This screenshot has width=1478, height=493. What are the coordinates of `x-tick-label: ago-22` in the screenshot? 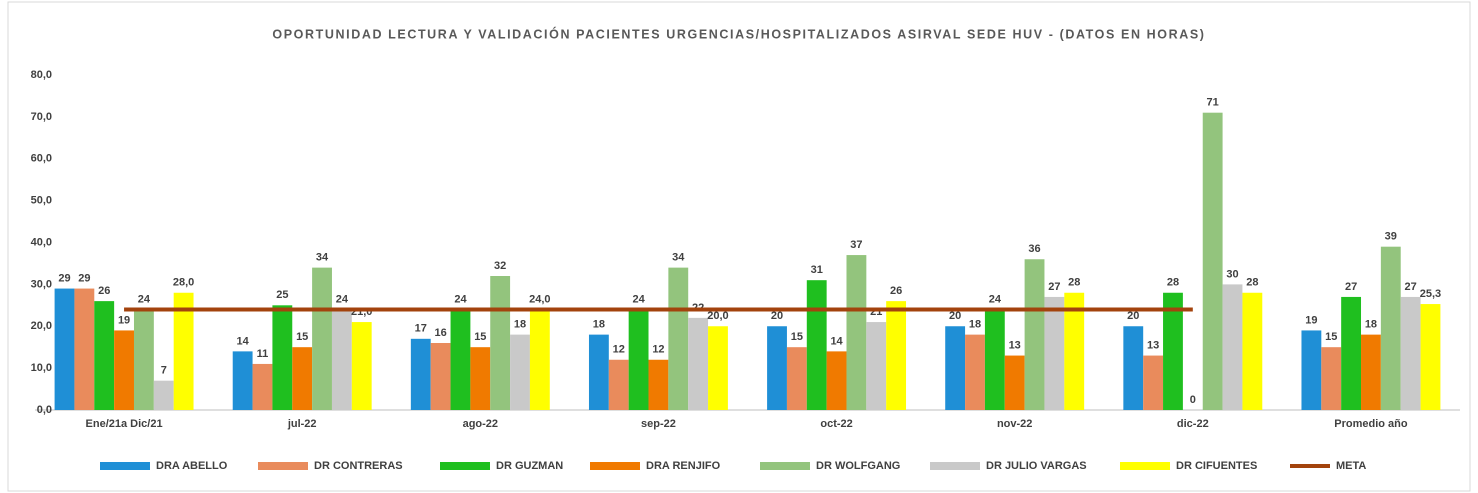 It's located at (480, 424).